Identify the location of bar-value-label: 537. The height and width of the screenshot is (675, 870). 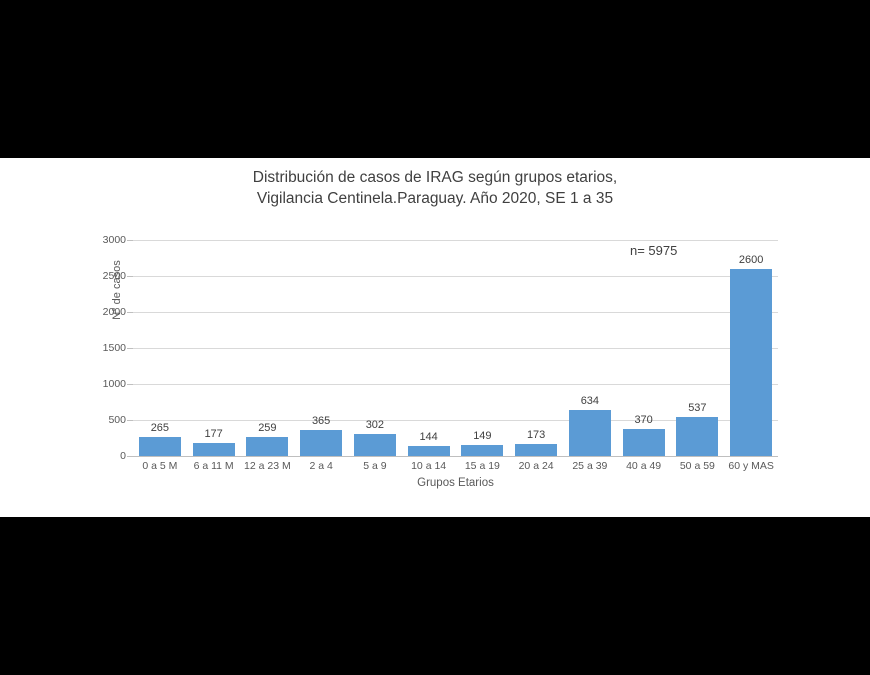
(697, 408).